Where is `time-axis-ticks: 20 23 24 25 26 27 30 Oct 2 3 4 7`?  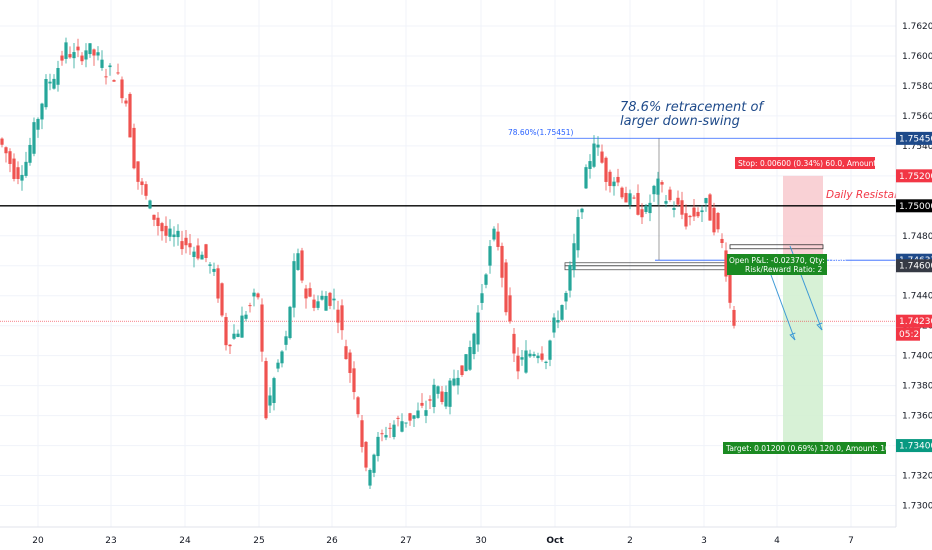 time-axis-ticks: 20 23 24 25 26 27 30 Oct 2 3 4 7 is located at coordinates (443, 541).